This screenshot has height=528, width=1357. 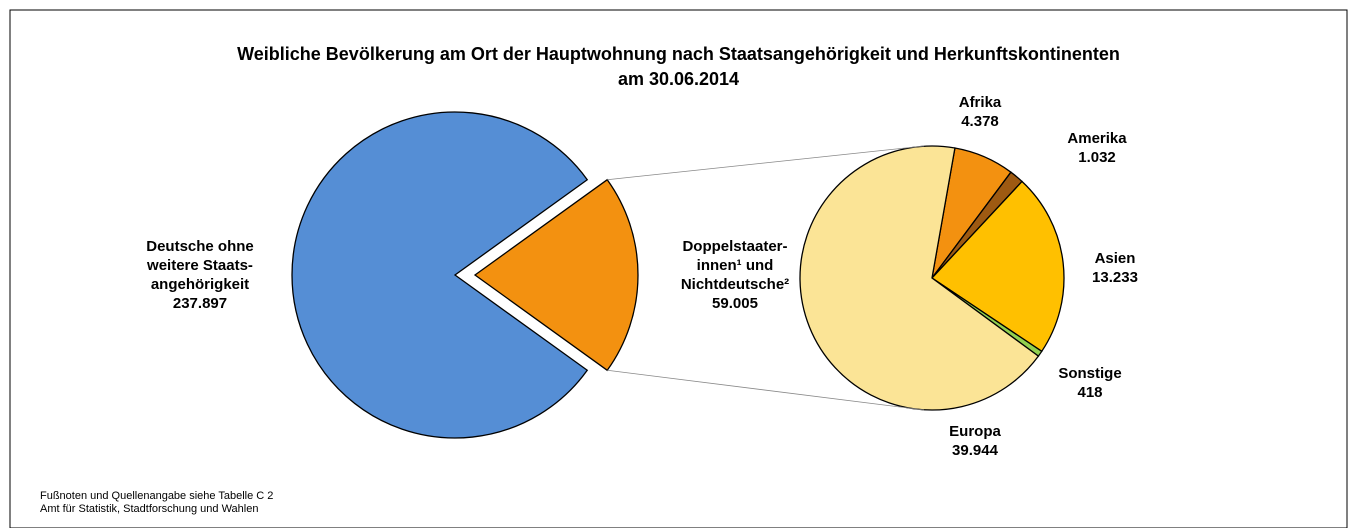 What do you see at coordinates (1097, 157) in the screenshot?
I see `value-label: 1.032` at bounding box center [1097, 157].